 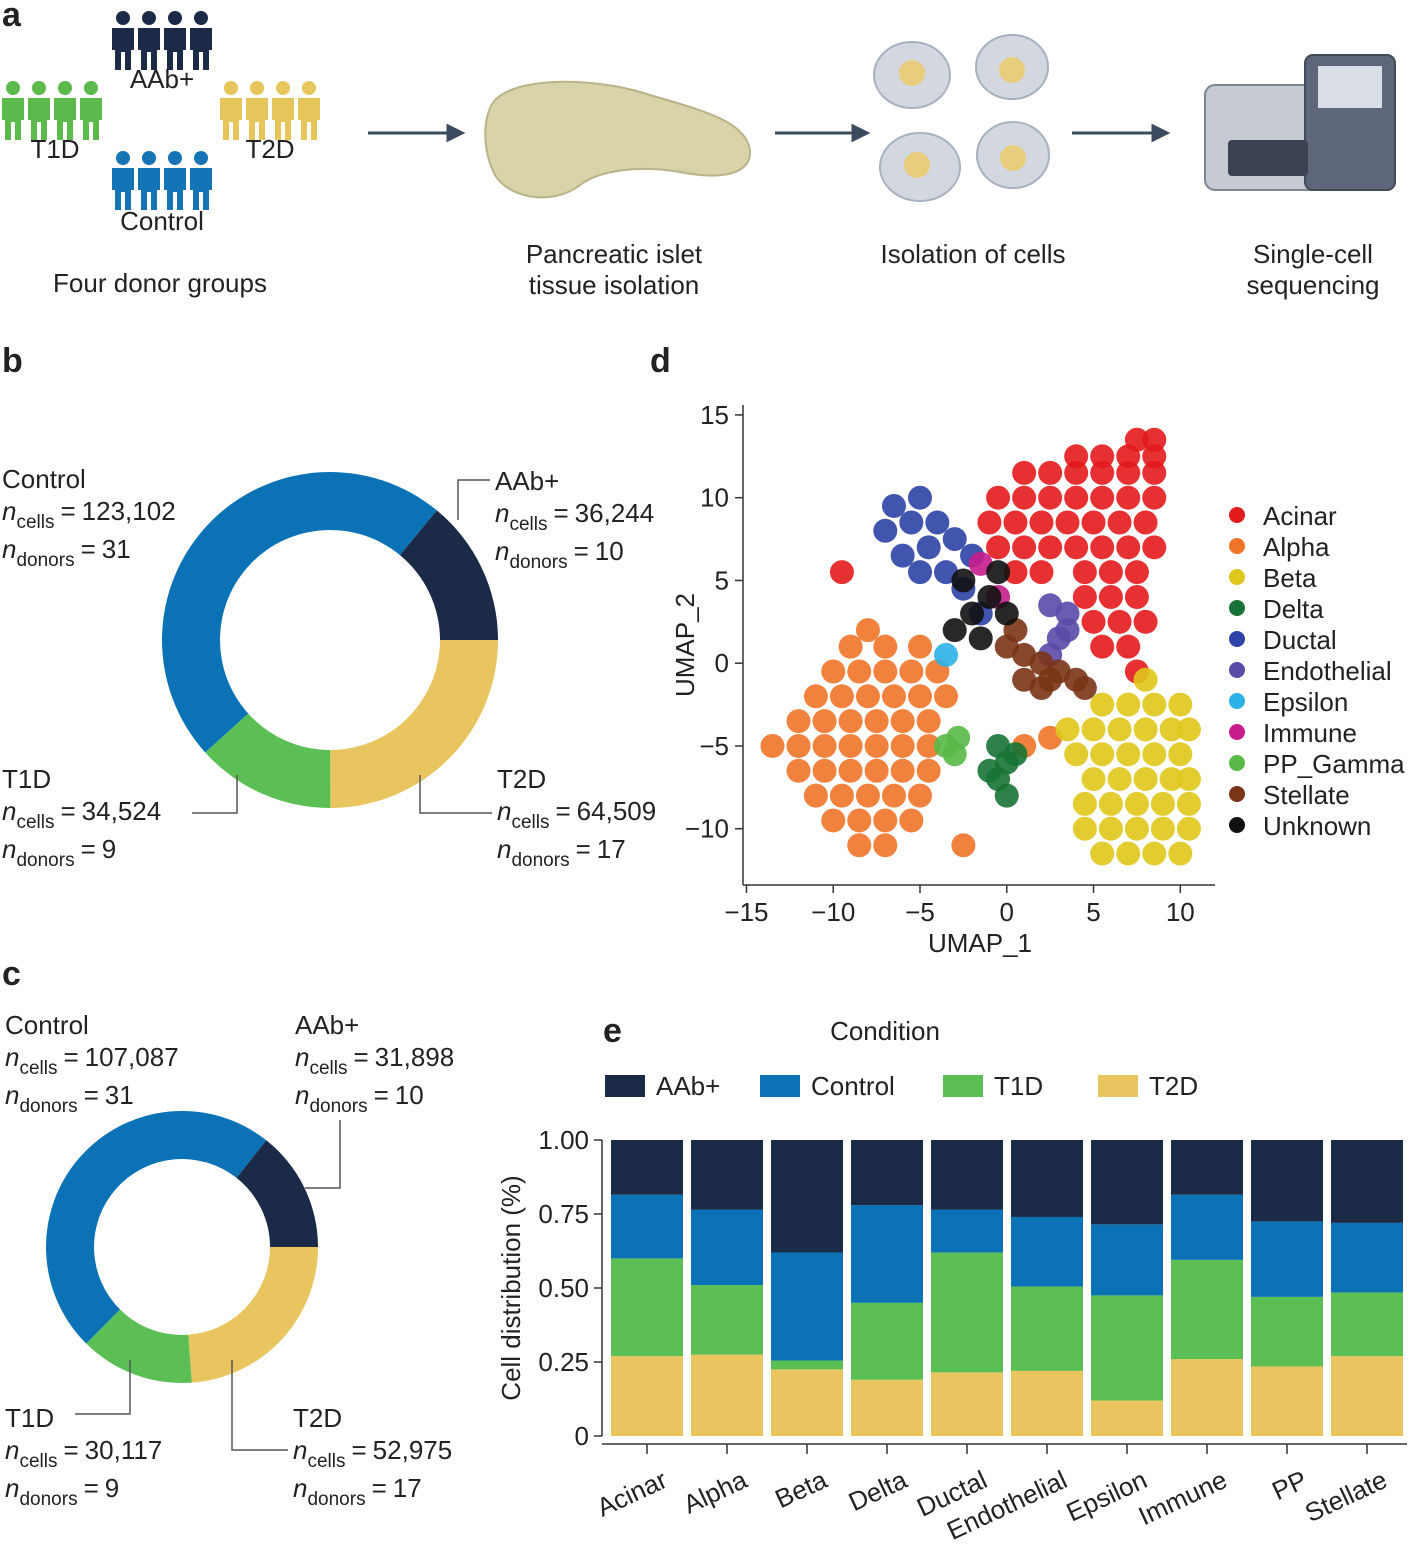 What do you see at coordinates (374, 1060) in the screenshot?
I see `count-line: ncells = 31,898` at bounding box center [374, 1060].